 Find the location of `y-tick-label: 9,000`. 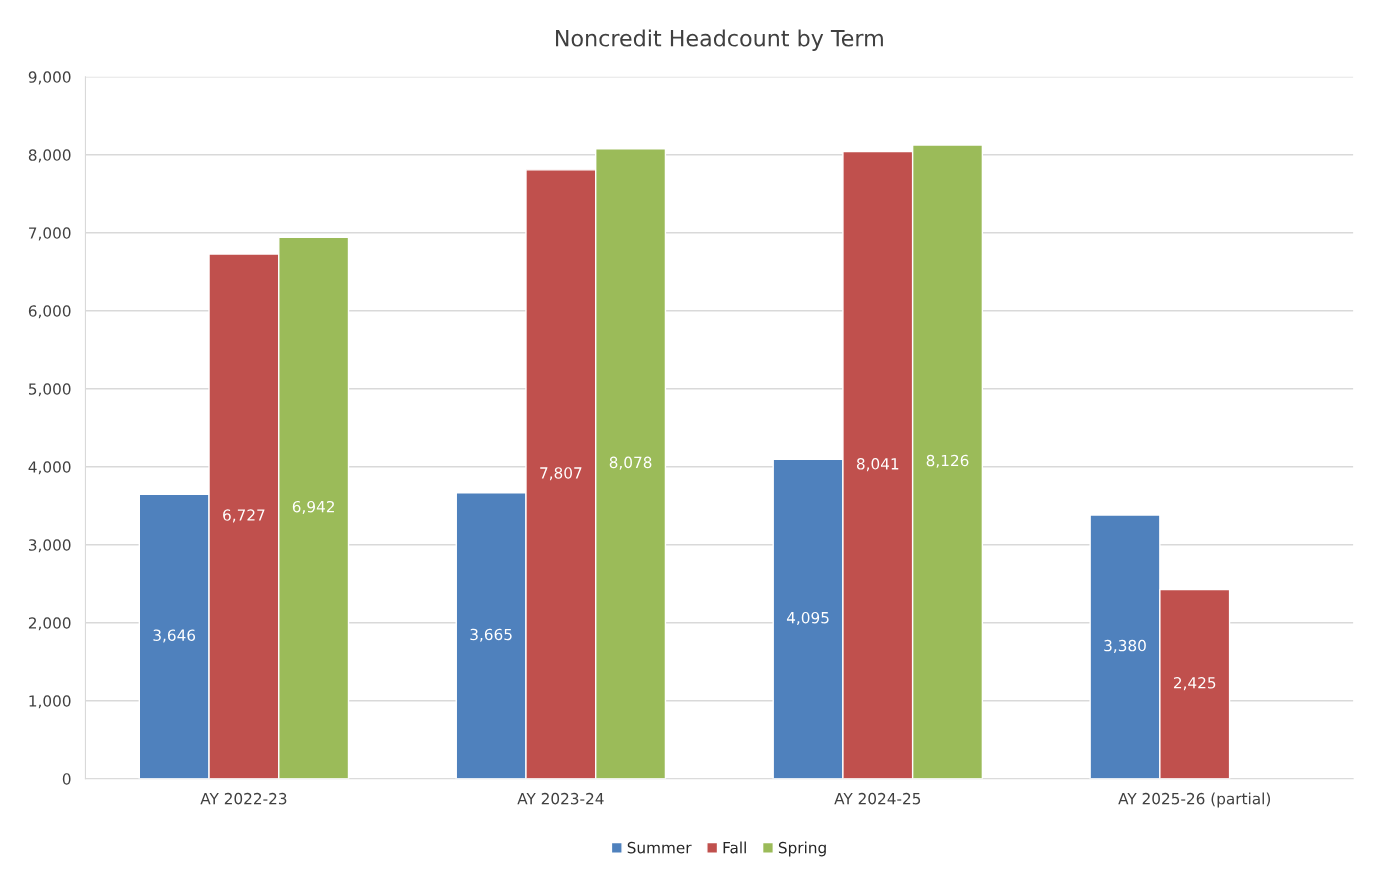

y-tick-label: 9,000 is located at coordinates (49, 78).